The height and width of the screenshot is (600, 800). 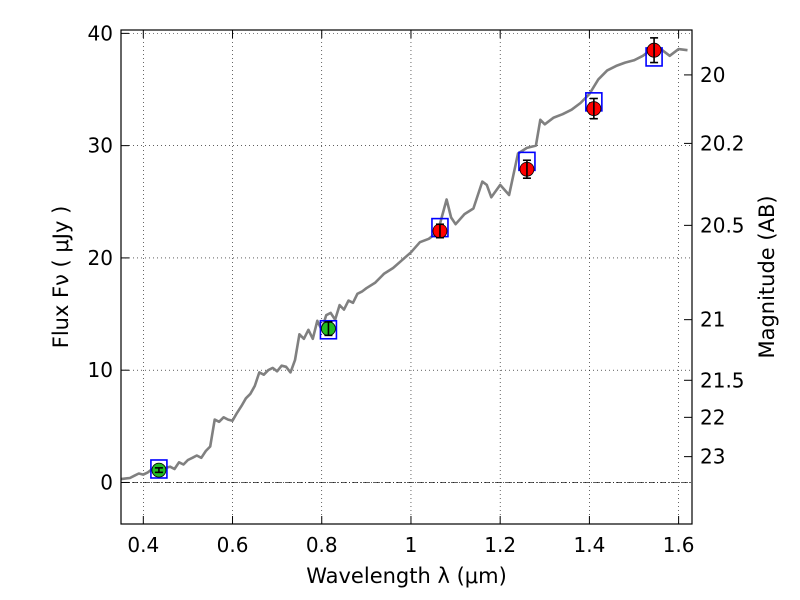 I want to click on y2-tick-label: 21.5, so click(x=722, y=380).